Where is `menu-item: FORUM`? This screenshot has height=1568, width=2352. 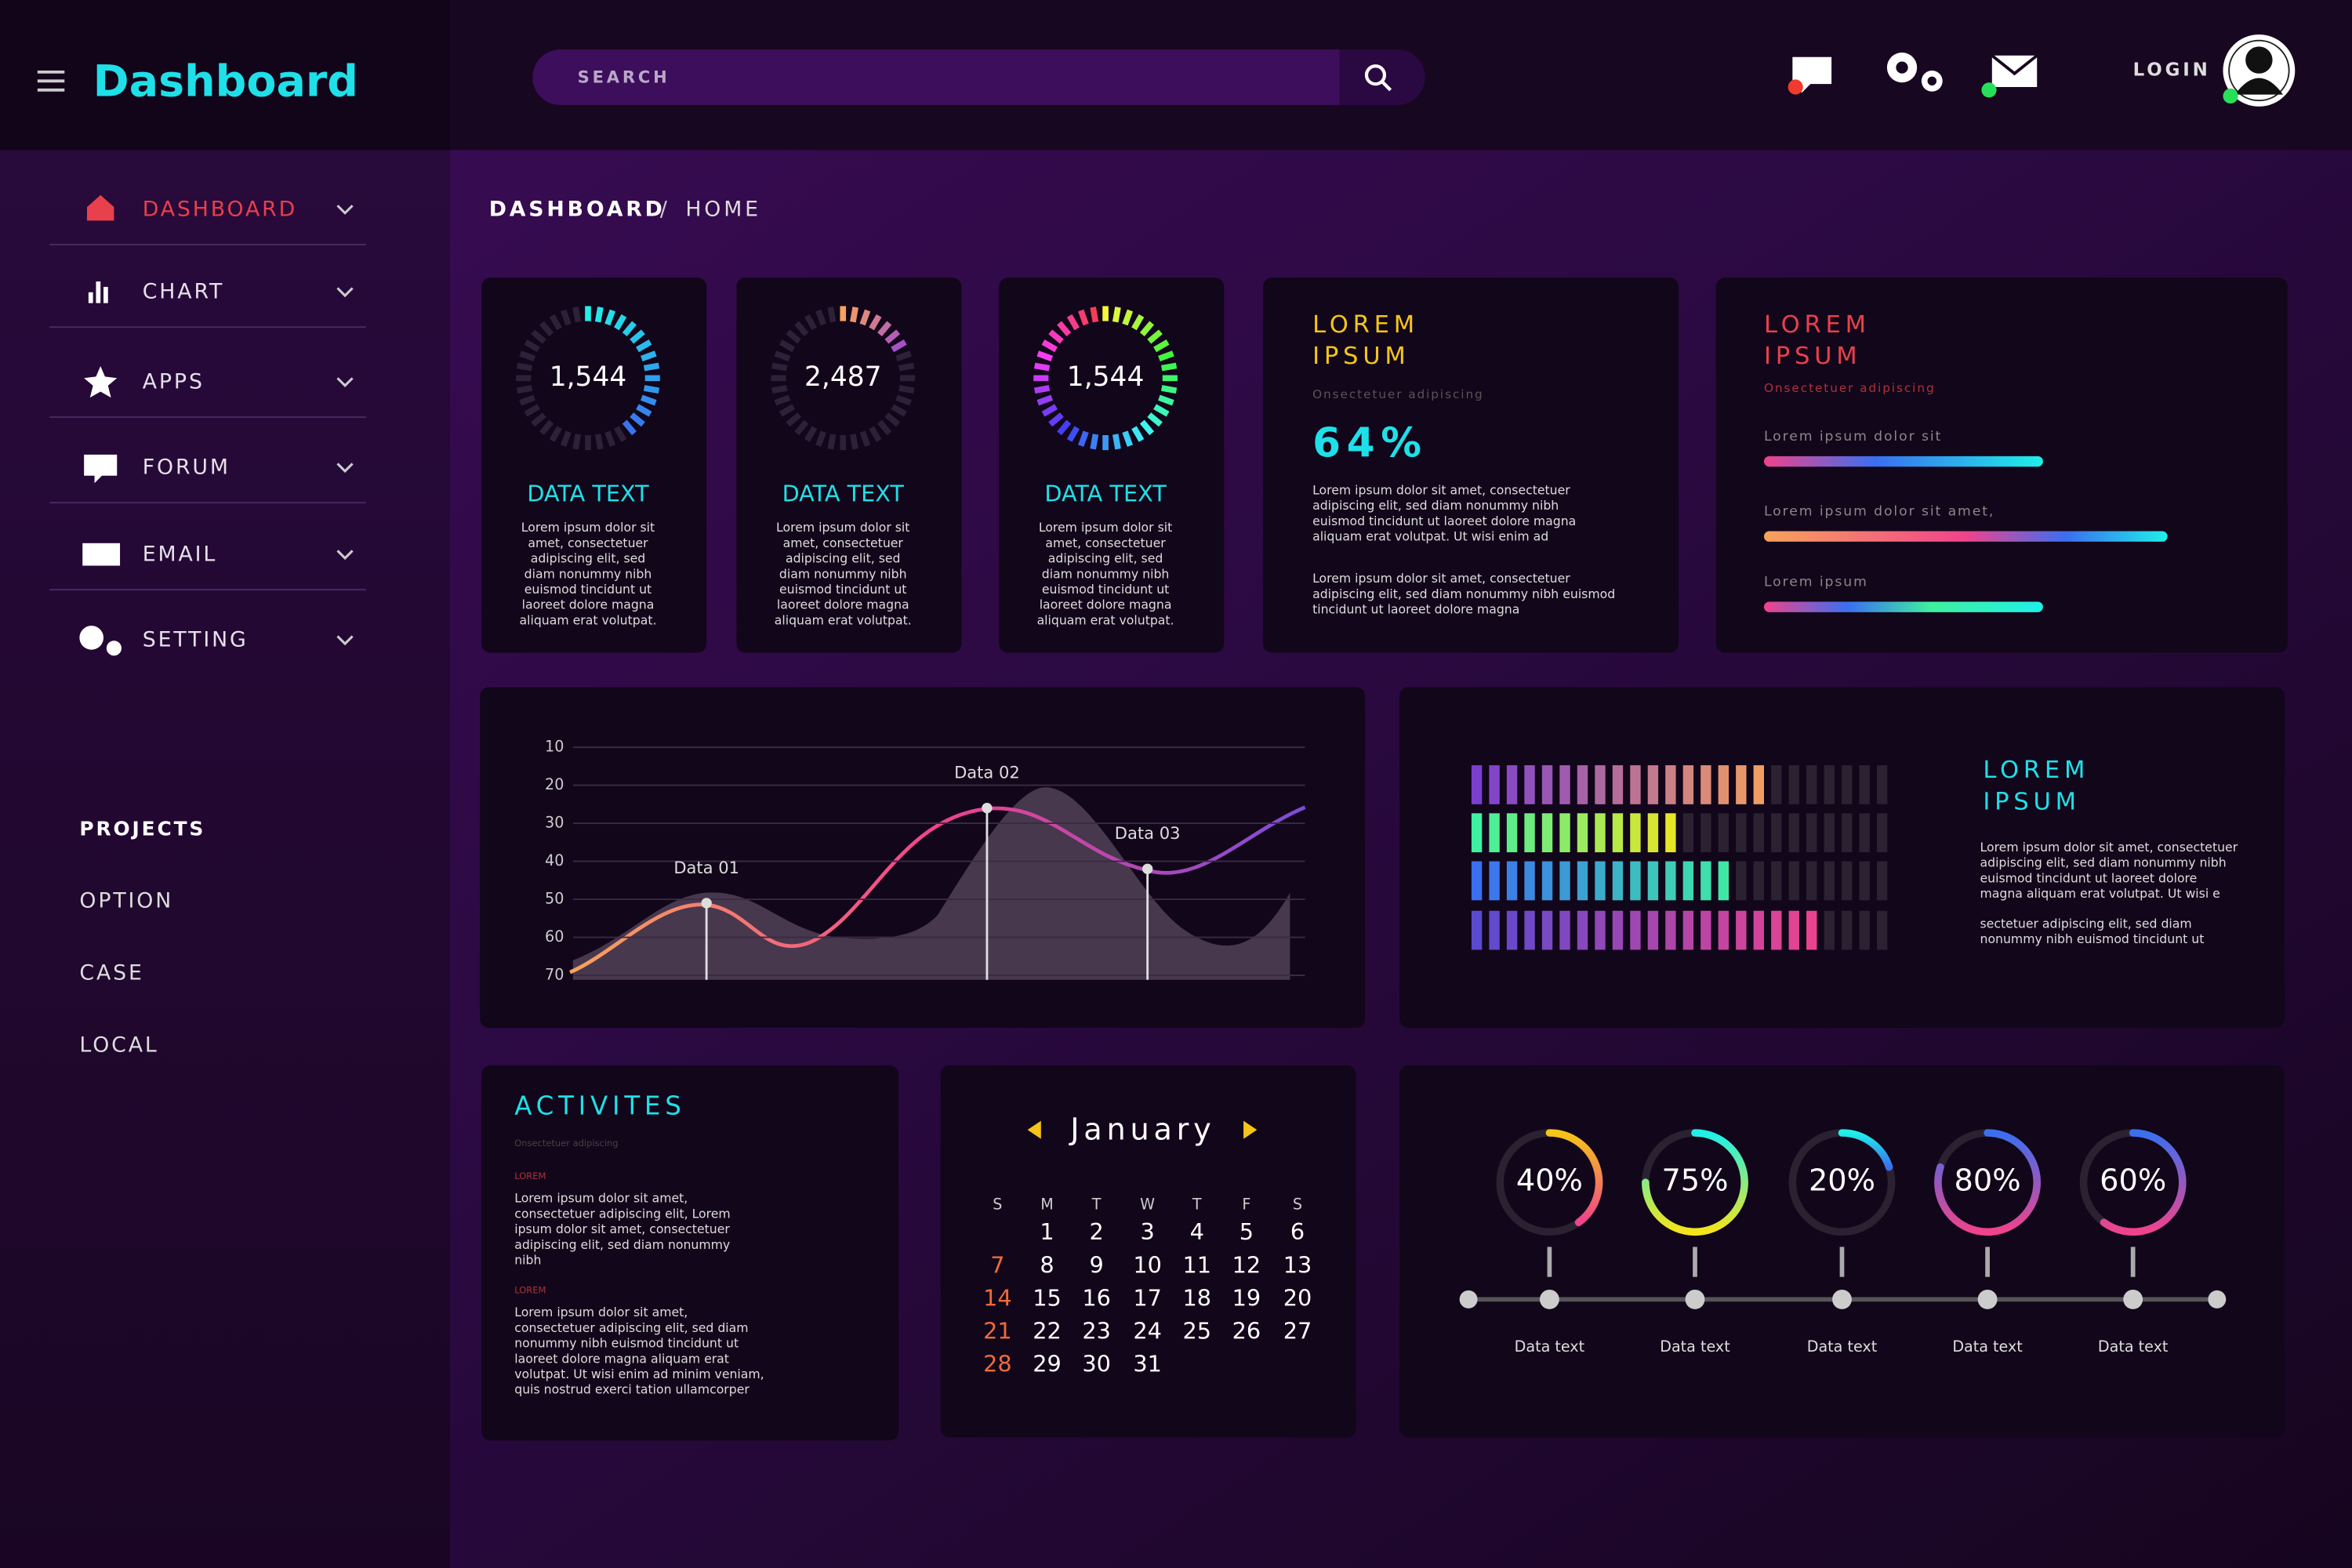
menu-item: FORUM is located at coordinates (186, 468).